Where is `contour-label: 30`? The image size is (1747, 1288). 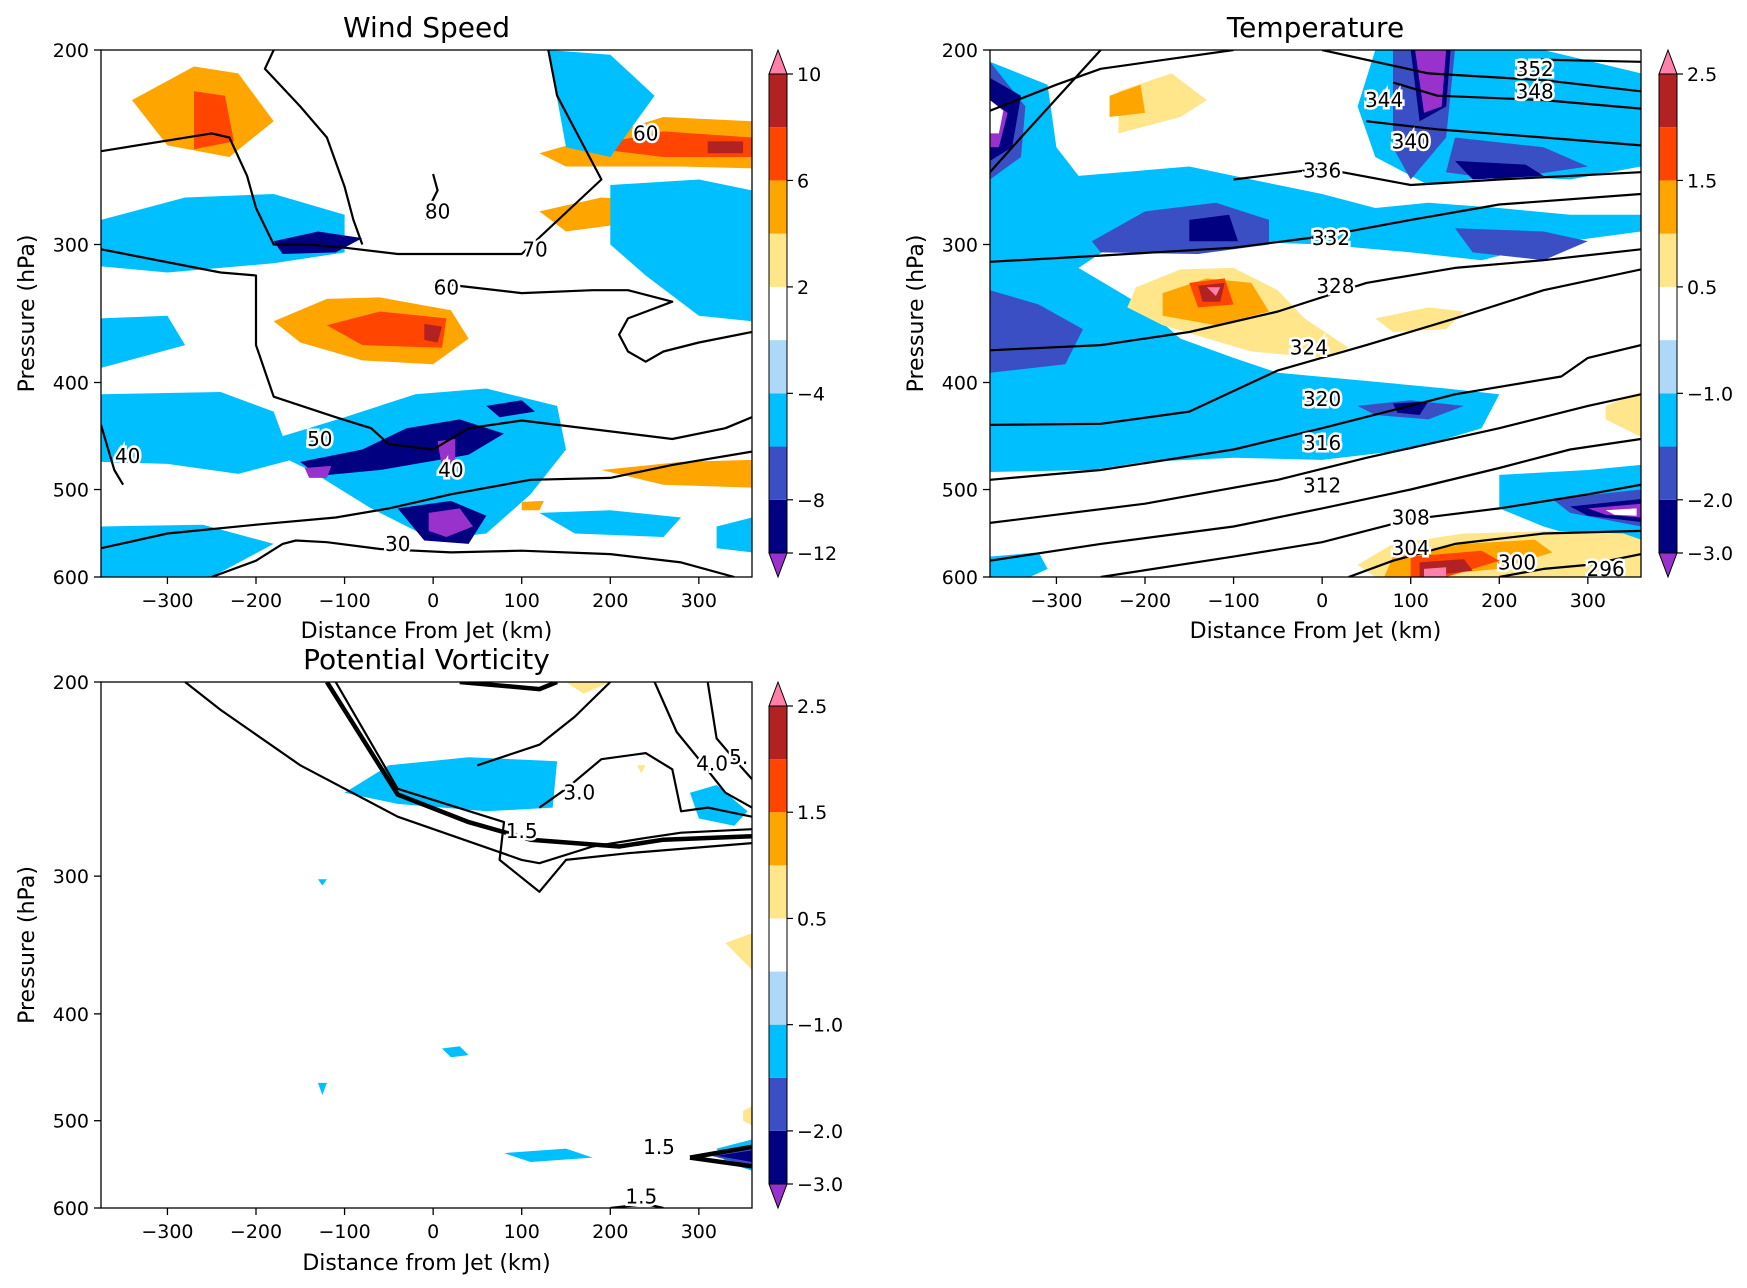
contour-label: 30 is located at coordinates (397, 544).